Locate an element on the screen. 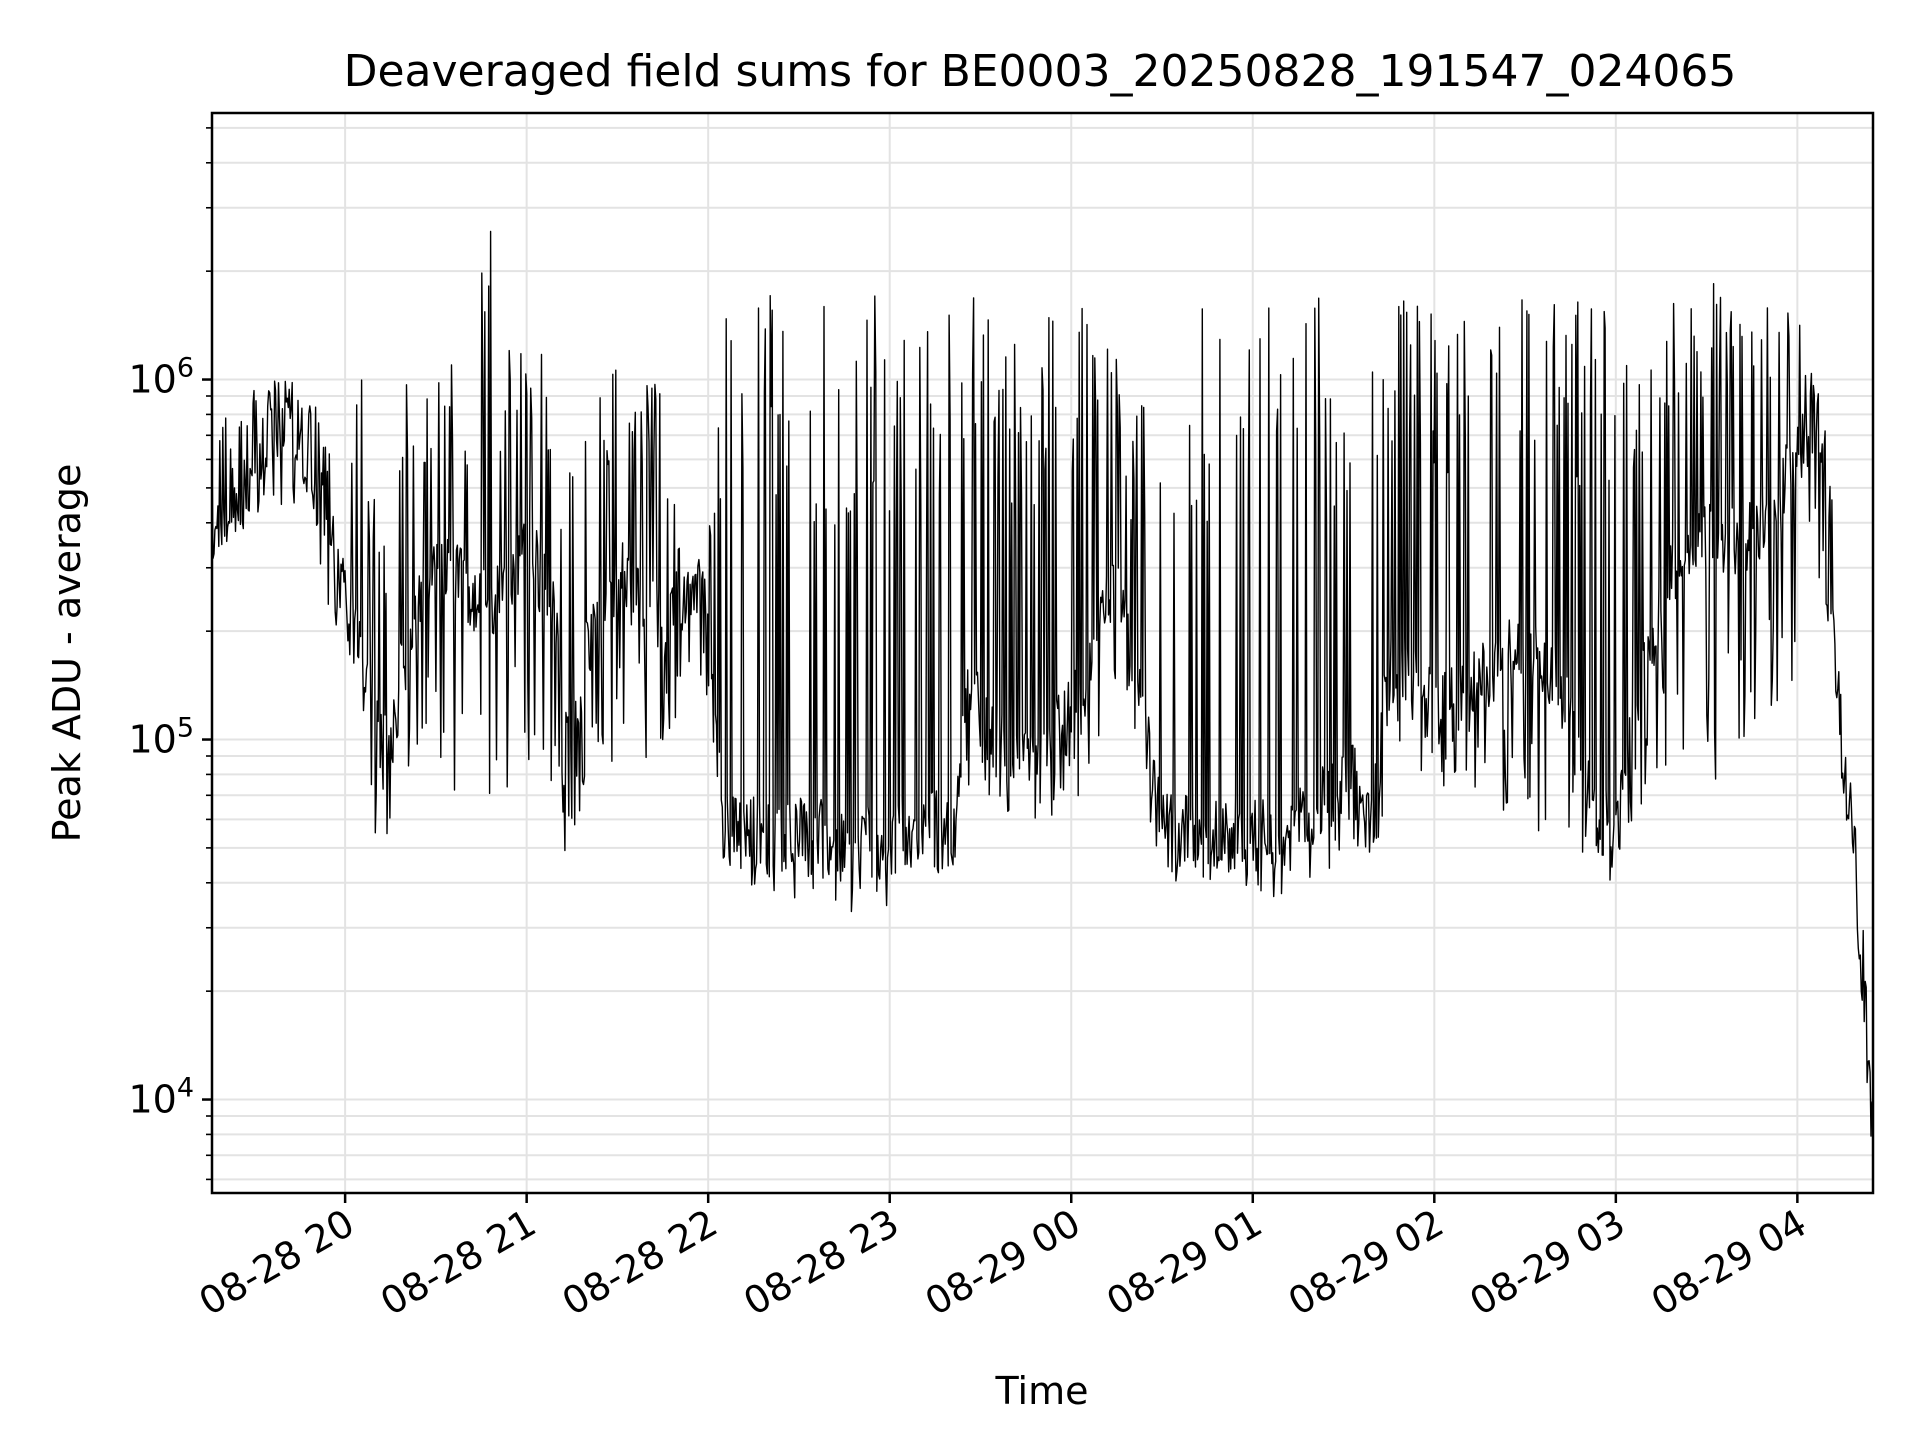  y-tick-label: 10⁴ is located at coordinates (161, 1097).